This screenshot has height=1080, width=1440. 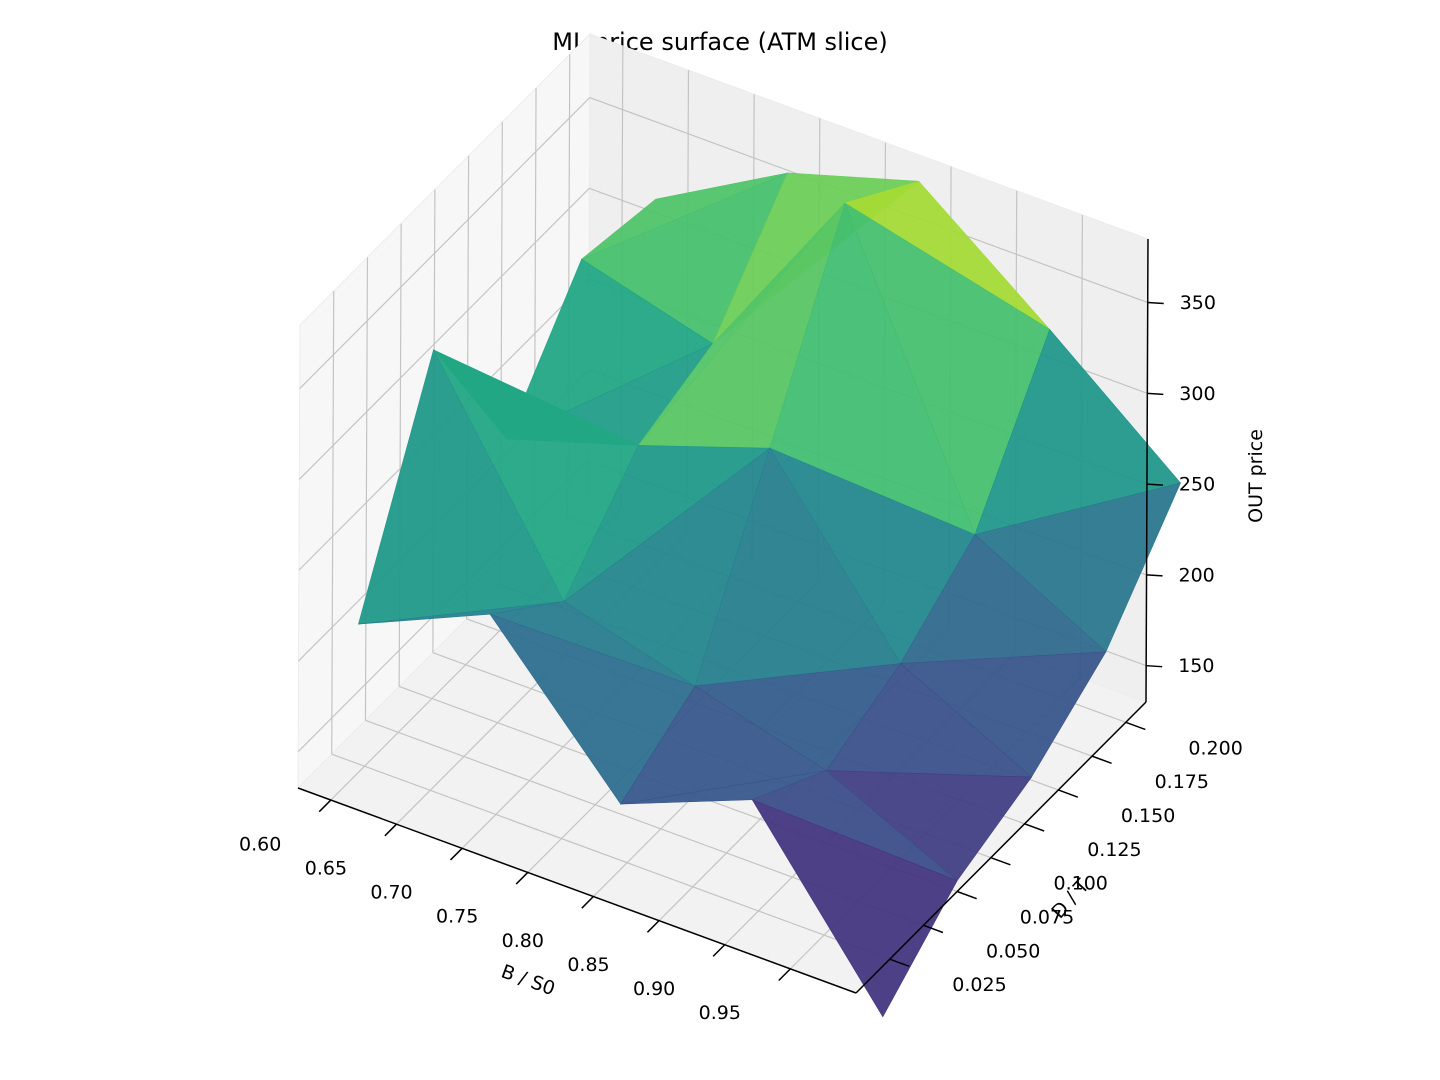 What do you see at coordinates (979, 985) in the screenshot?
I see `y-tick-label: 0.025` at bounding box center [979, 985].